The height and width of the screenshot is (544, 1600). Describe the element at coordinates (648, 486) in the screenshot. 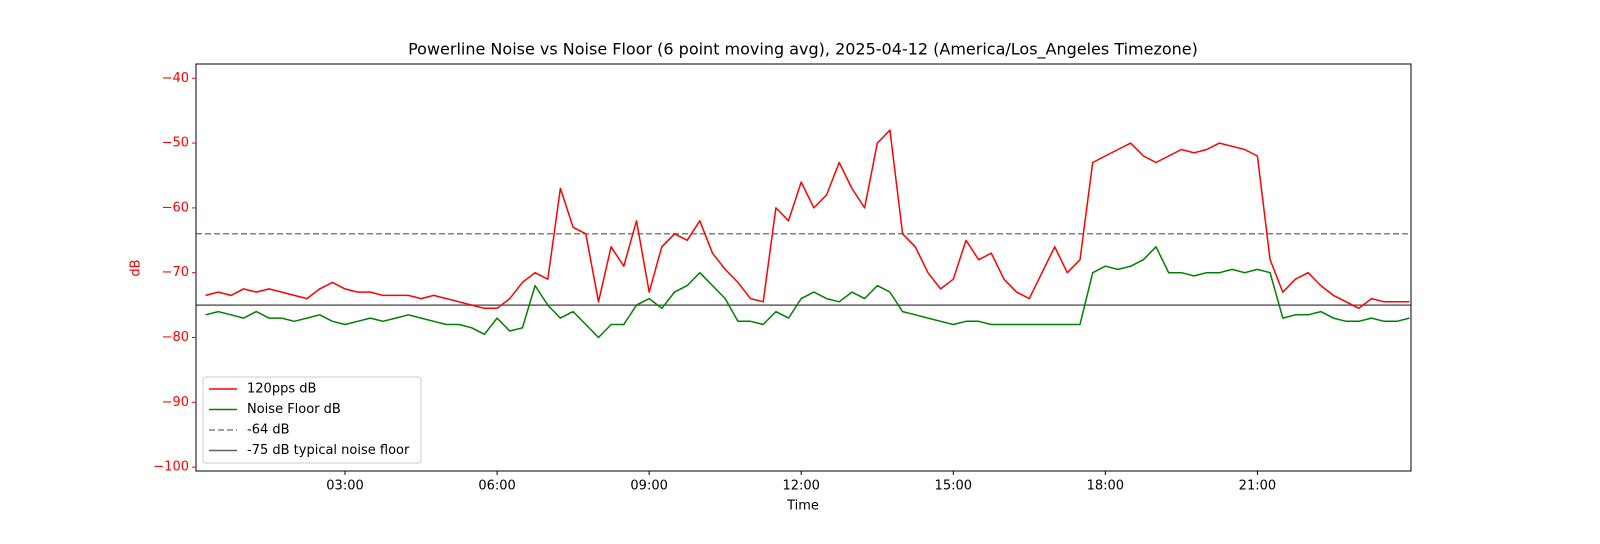

I see `x-tick-label: 09:00` at that location.